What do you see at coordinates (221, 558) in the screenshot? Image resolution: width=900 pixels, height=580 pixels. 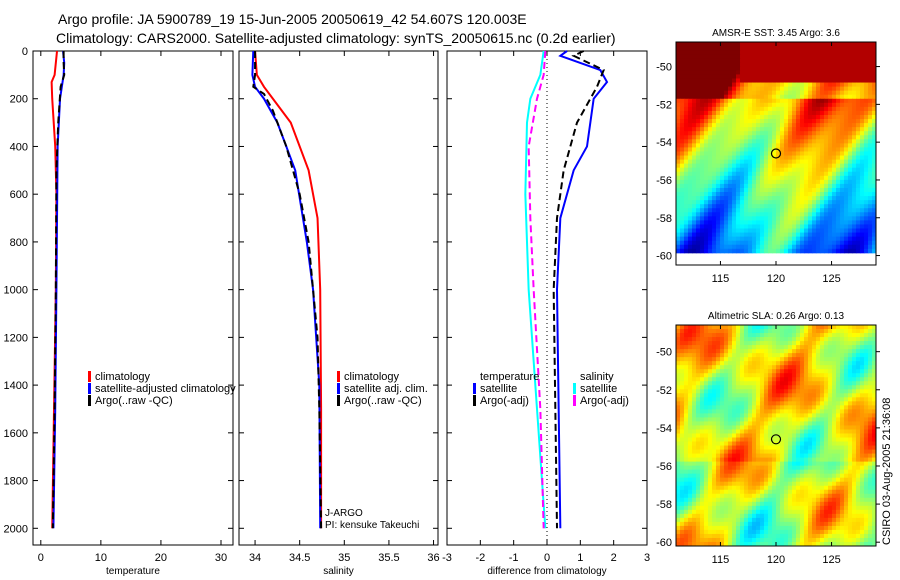 I see `x-tick-label: 30` at bounding box center [221, 558].